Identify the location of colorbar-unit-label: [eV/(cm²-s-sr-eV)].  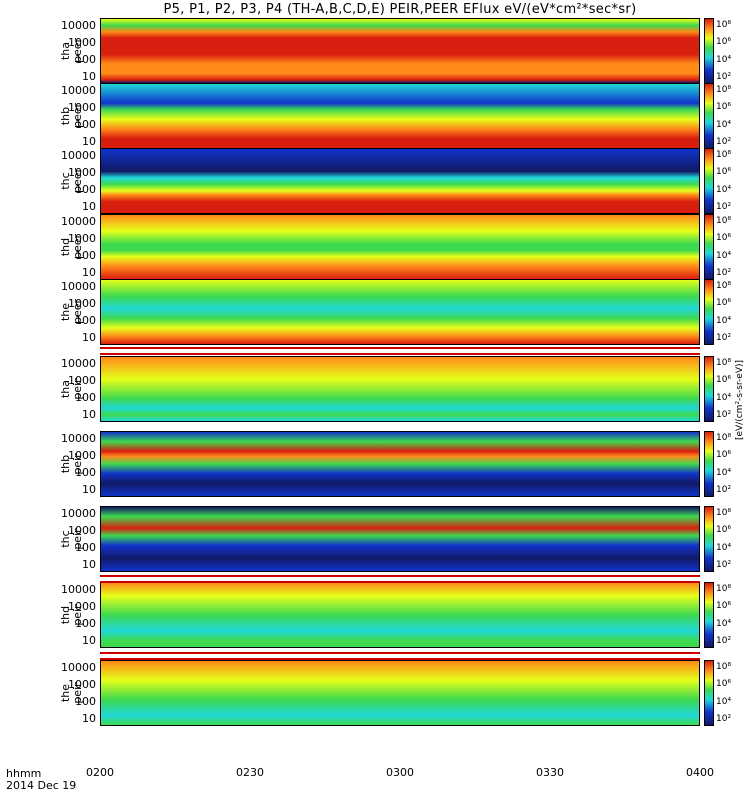
(740, 400).